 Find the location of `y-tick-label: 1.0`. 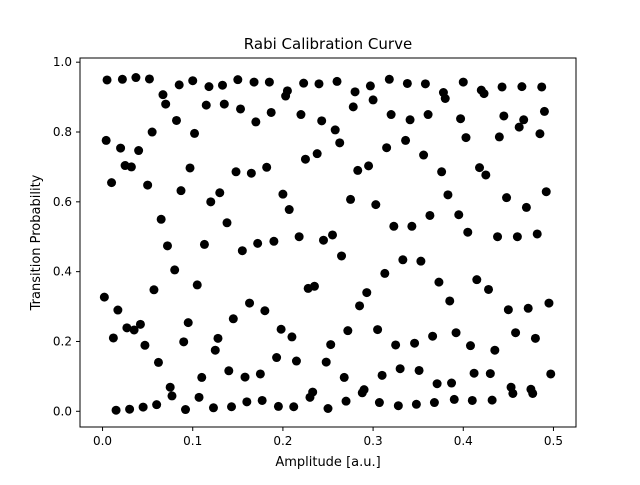

y-tick-label: 1.0 is located at coordinates (62, 62).